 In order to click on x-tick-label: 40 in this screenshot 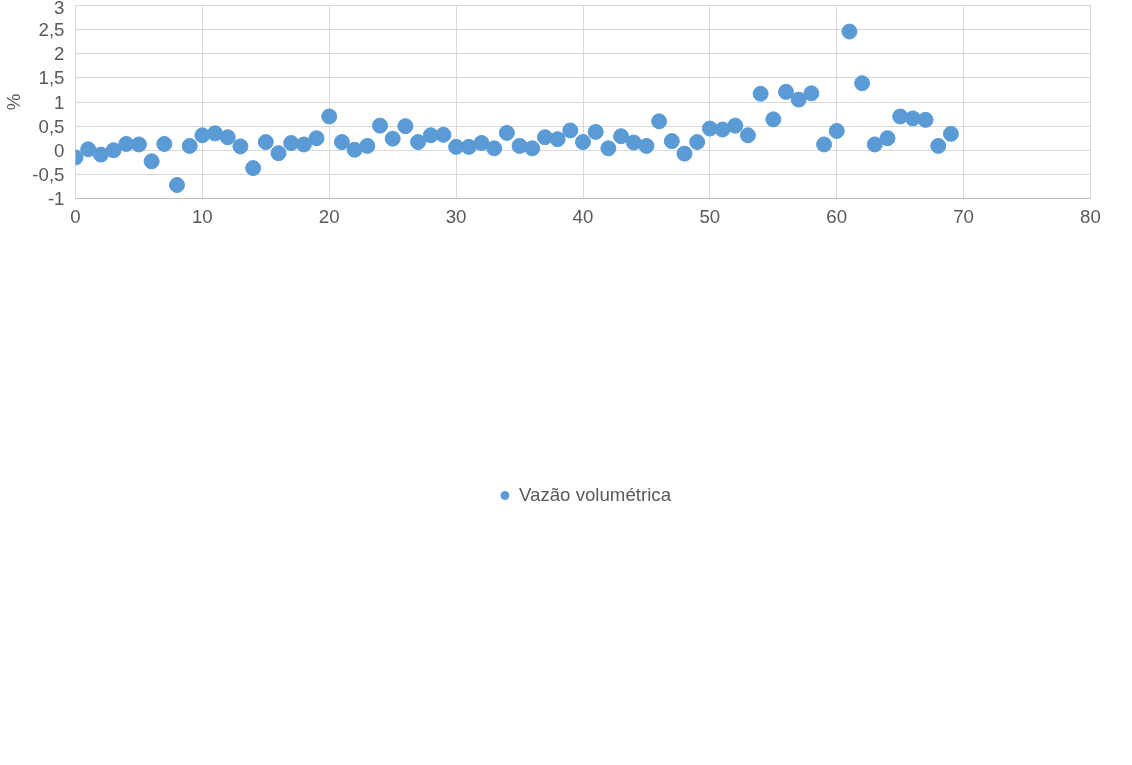, I will do `click(583, 216)`.